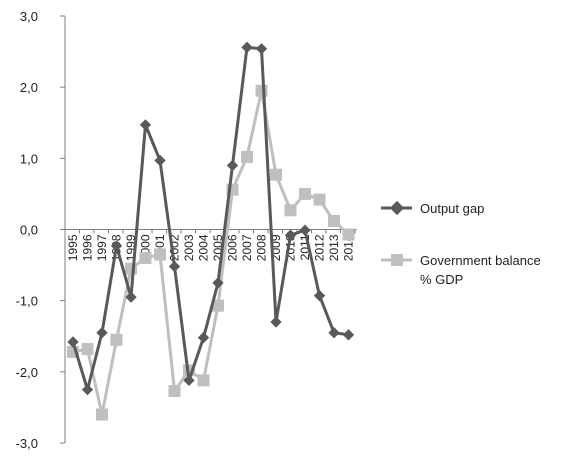 The width and height of the screenshot is (565, 456). Describe the element at coordinates (461, 270) in the screenshot. I see `legend-item-government-balance: Government balance % GDP` at that location.